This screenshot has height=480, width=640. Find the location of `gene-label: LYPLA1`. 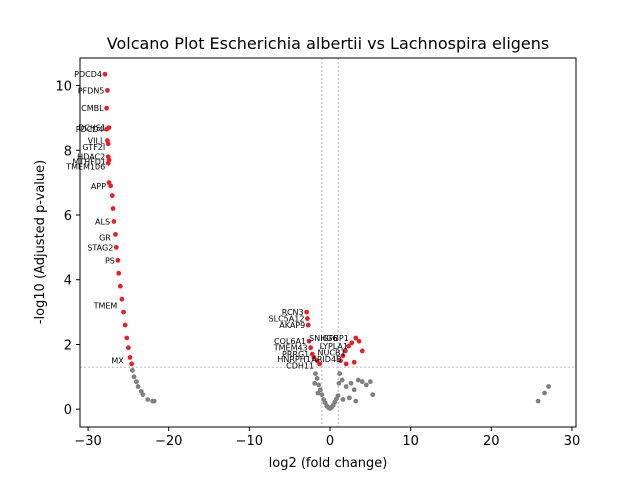

gene-label: LYPLA1 is located at coordinates (334, 346).